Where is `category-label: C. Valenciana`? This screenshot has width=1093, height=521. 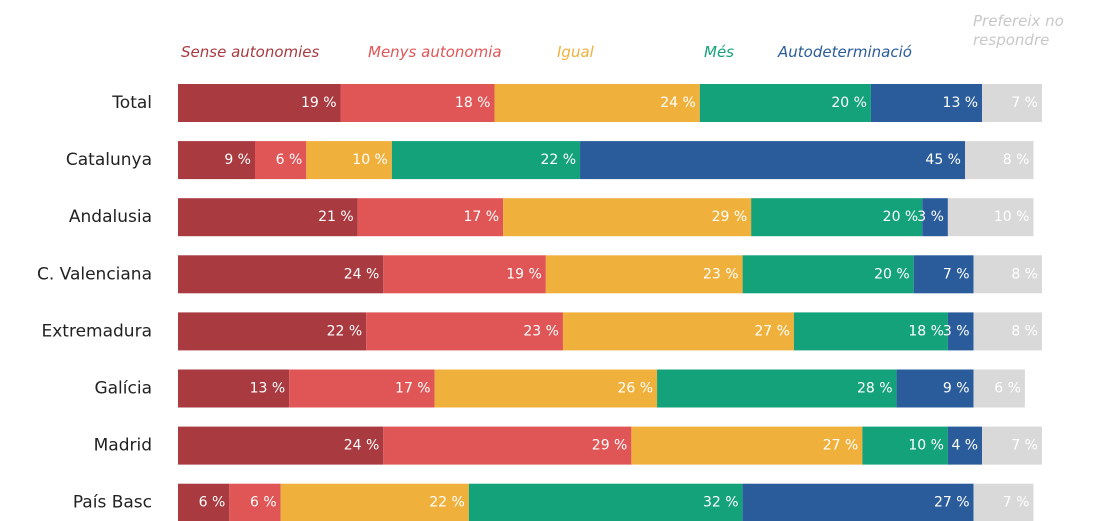 category-label: C. Valenciana is located at coordinates (94, 274).